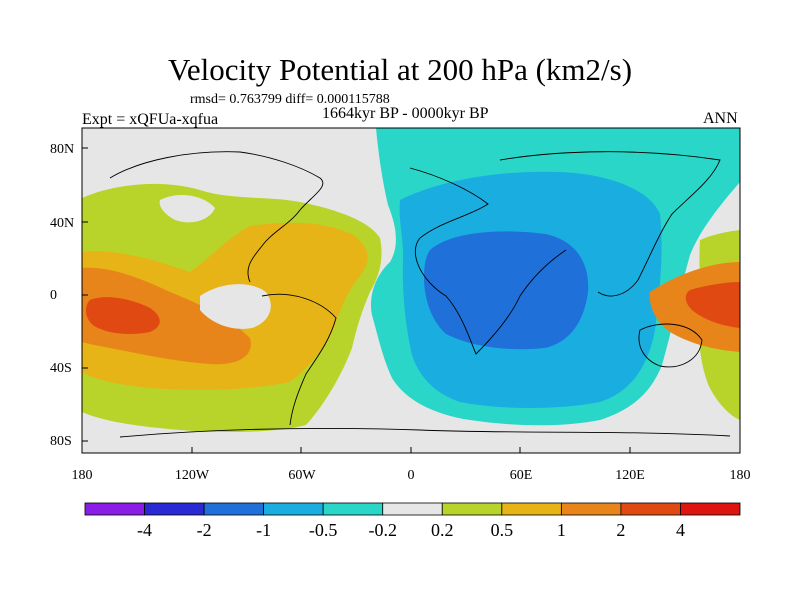 The height and width of the screenshot is (600, 800). Describe the element at coordinates (61, 368) in the screenshot. I see `y-tick-label: 40S` at that location.